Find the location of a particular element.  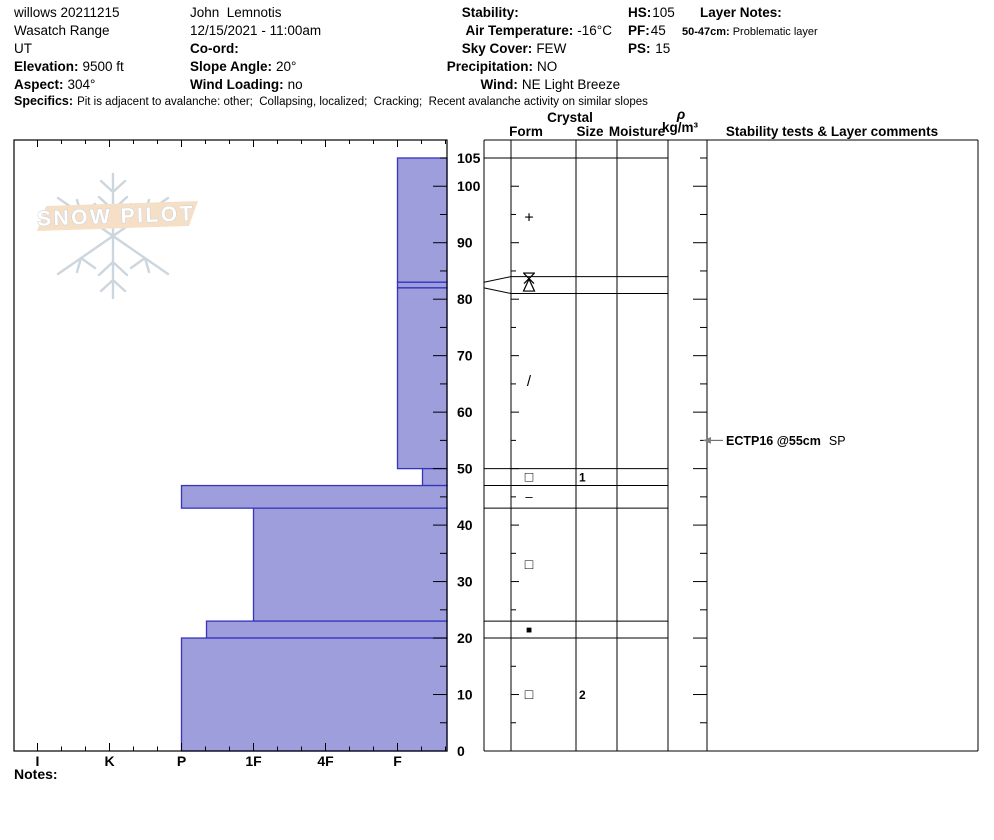

pf-row: PF:45 is located at coordinates (647, 30).